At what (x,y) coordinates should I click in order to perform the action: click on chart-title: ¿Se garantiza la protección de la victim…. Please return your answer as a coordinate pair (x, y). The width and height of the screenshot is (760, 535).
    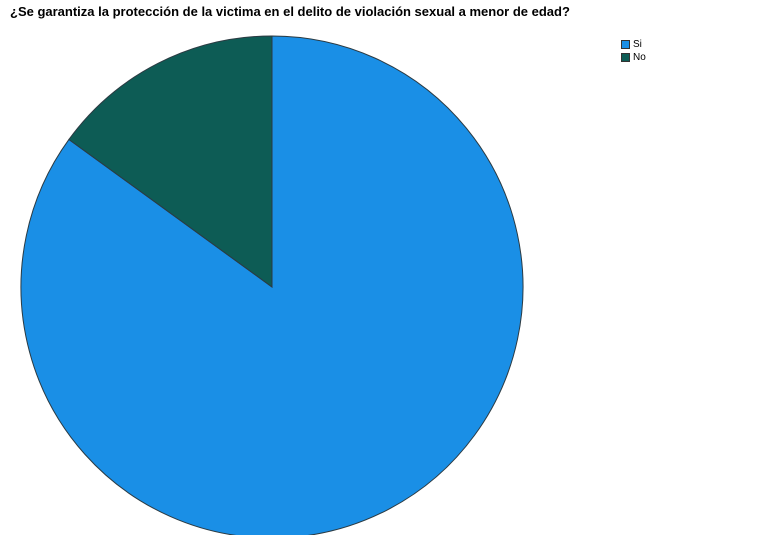
    Looking at the image, I should click on (290, 11).